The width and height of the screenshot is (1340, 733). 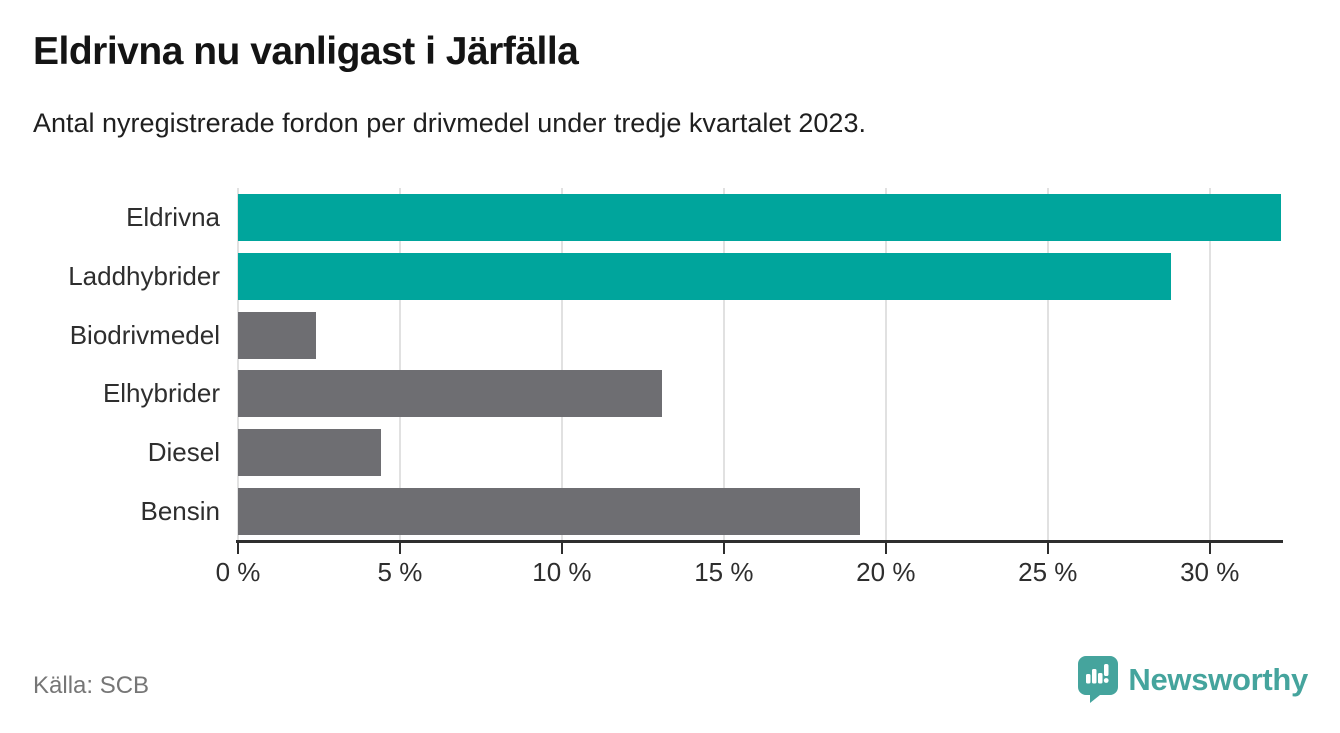 I want to click on x-axis-line, so click(x=759, y=541).